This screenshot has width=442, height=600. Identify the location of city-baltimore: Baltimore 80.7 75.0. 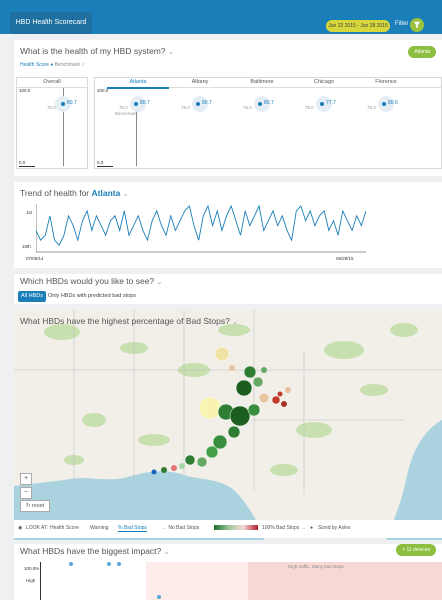
(262, 123).